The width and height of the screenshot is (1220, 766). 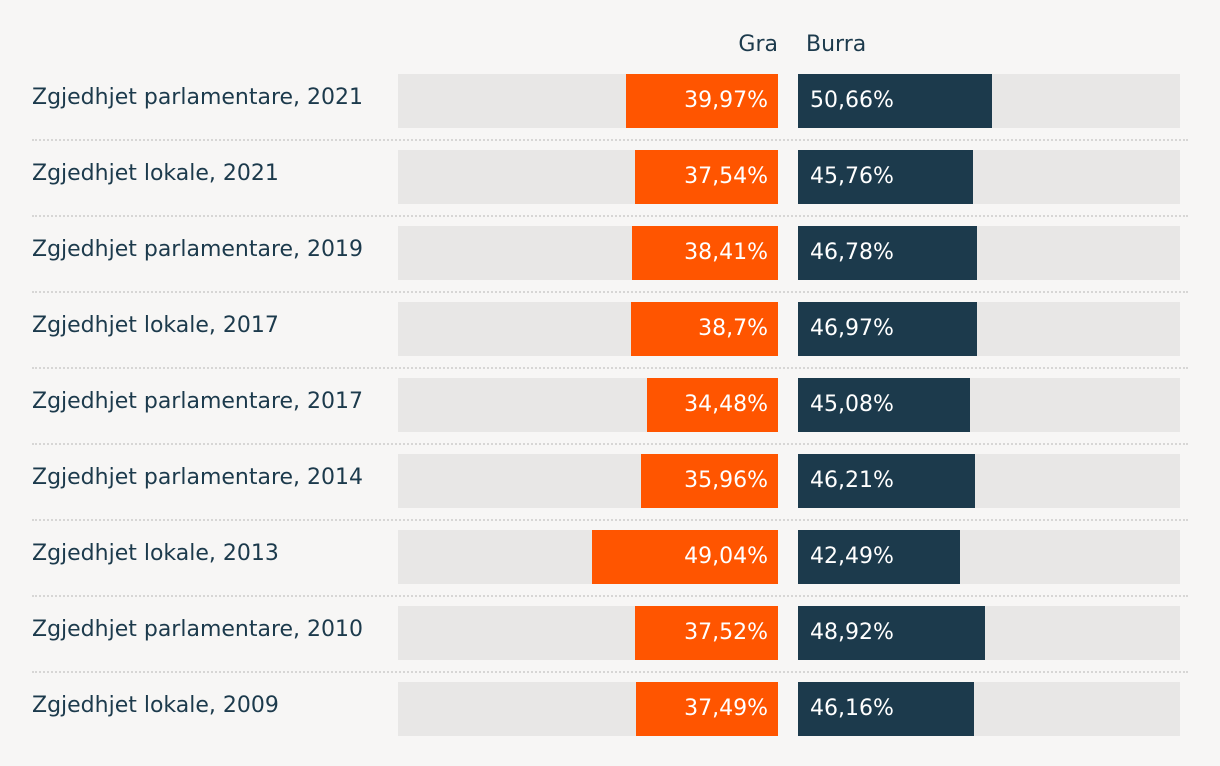 I want to click on bar-women: 35,96%, so click(x=709, y=481).